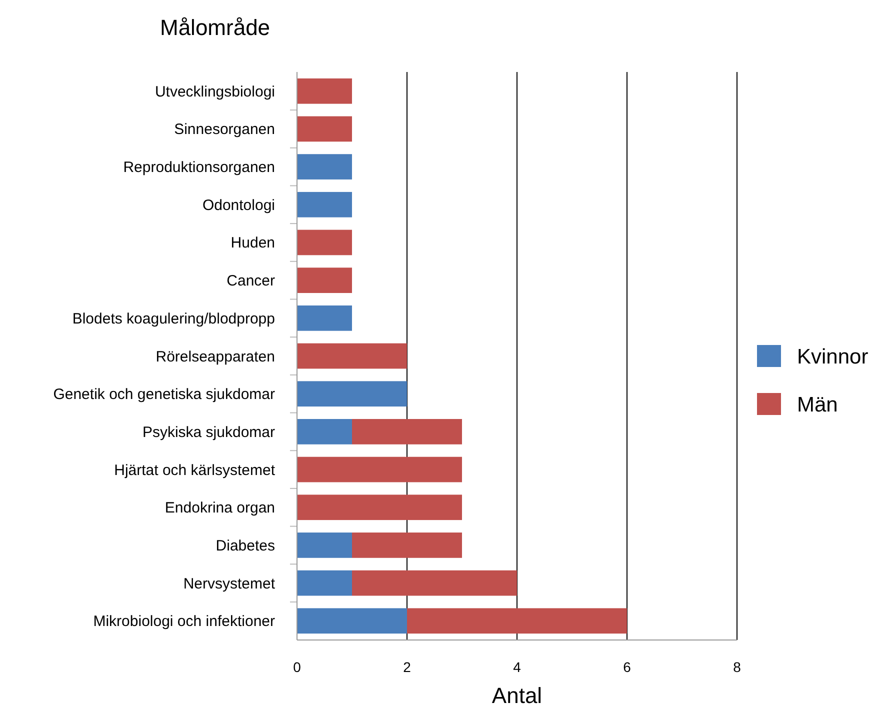  What do you see at coordinates (252, 243) in the screenshot?
I see `y-tick-label: Huden` at bounding box center [252, 243].